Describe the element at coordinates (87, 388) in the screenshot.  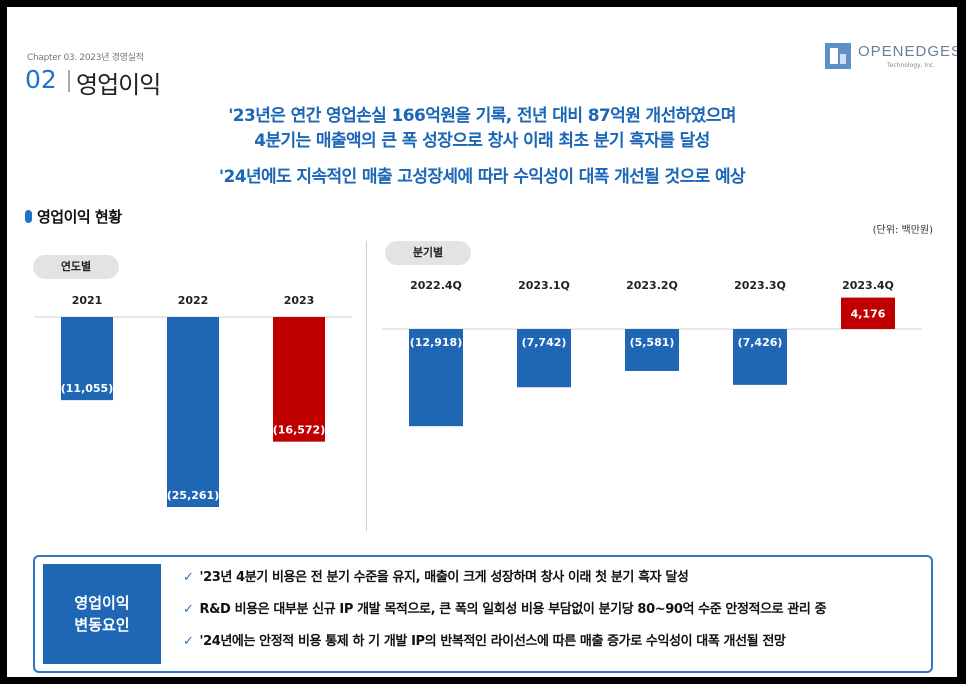
I see `data-label: (11,055)` at that location.